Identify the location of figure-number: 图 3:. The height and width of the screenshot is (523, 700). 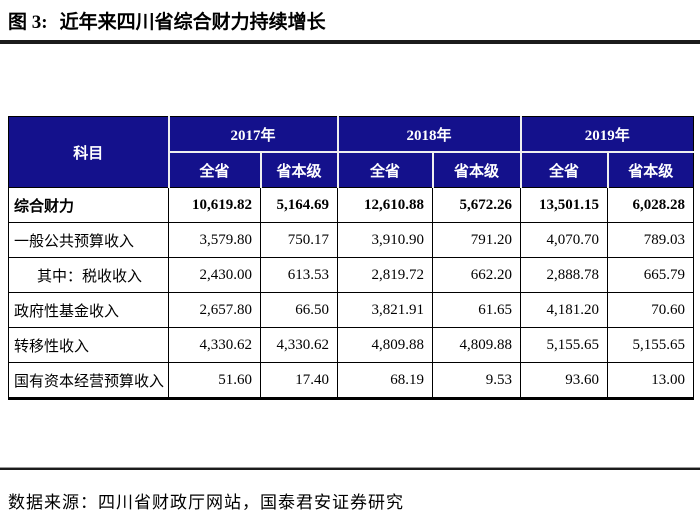
(28, 22).